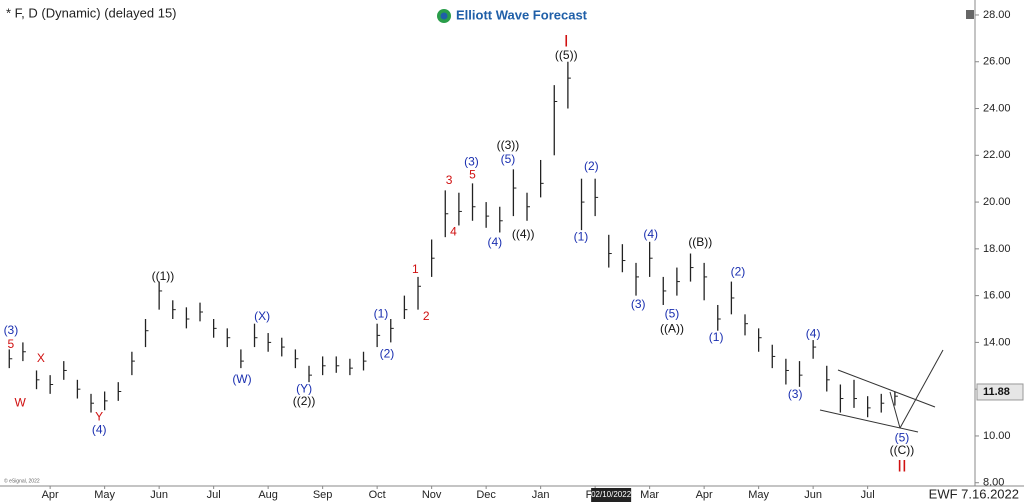 Image resolution: width=1024 pixels, height=504 pixels. Describe the element at coordinates (323, 495) in the screenshot. I see `x-tick-label: Sep` at that location.